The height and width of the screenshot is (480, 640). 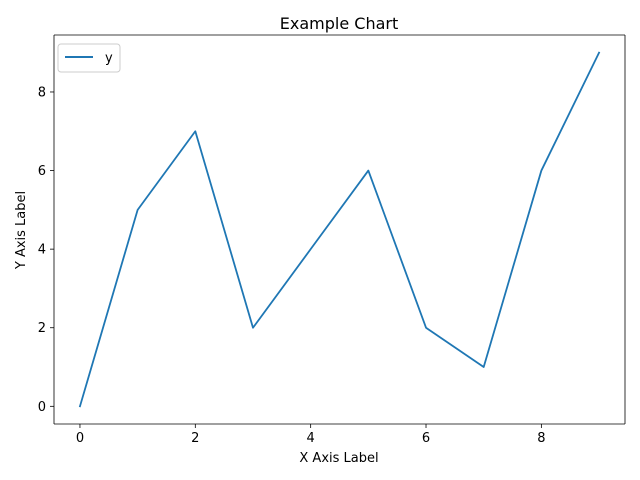 I want to click on y-tick-label: 6, so click(x=42, y=171).